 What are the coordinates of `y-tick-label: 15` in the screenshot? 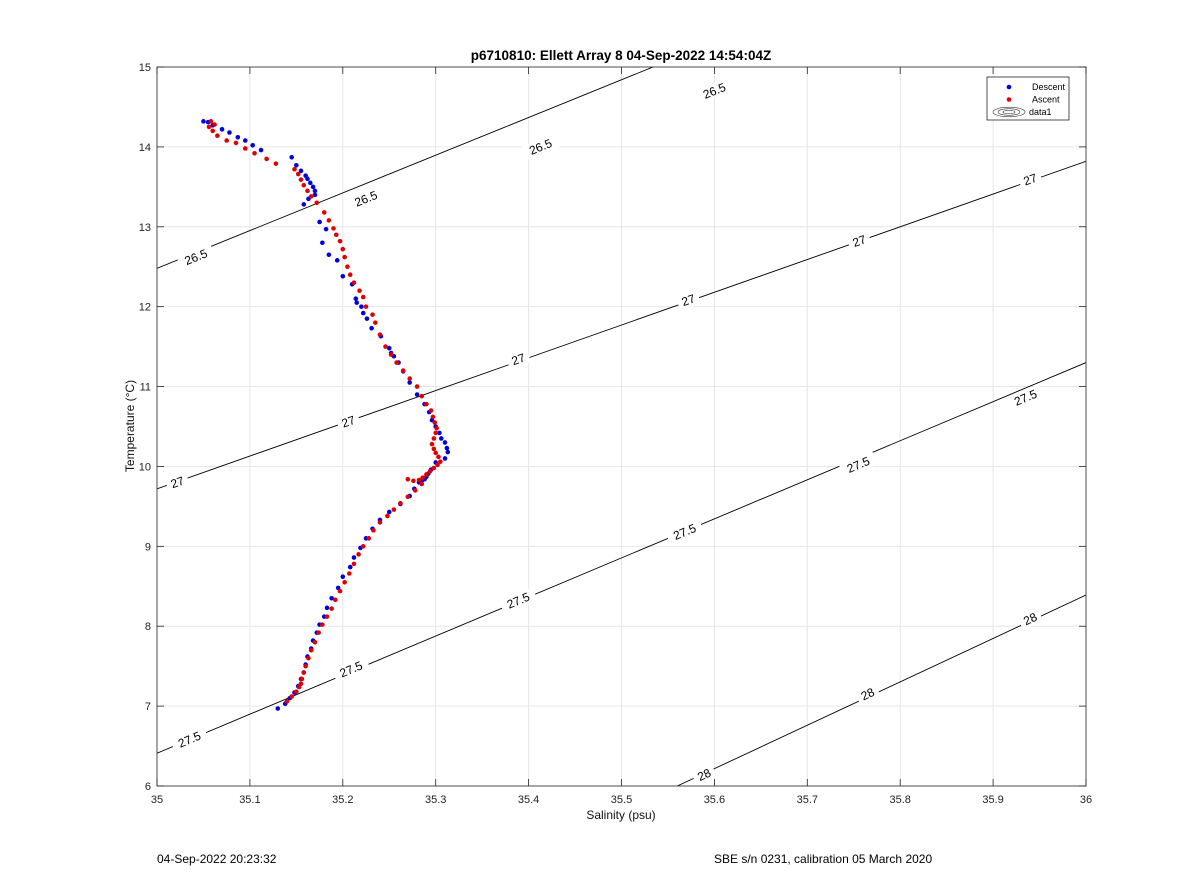 It's located at (145, 68).